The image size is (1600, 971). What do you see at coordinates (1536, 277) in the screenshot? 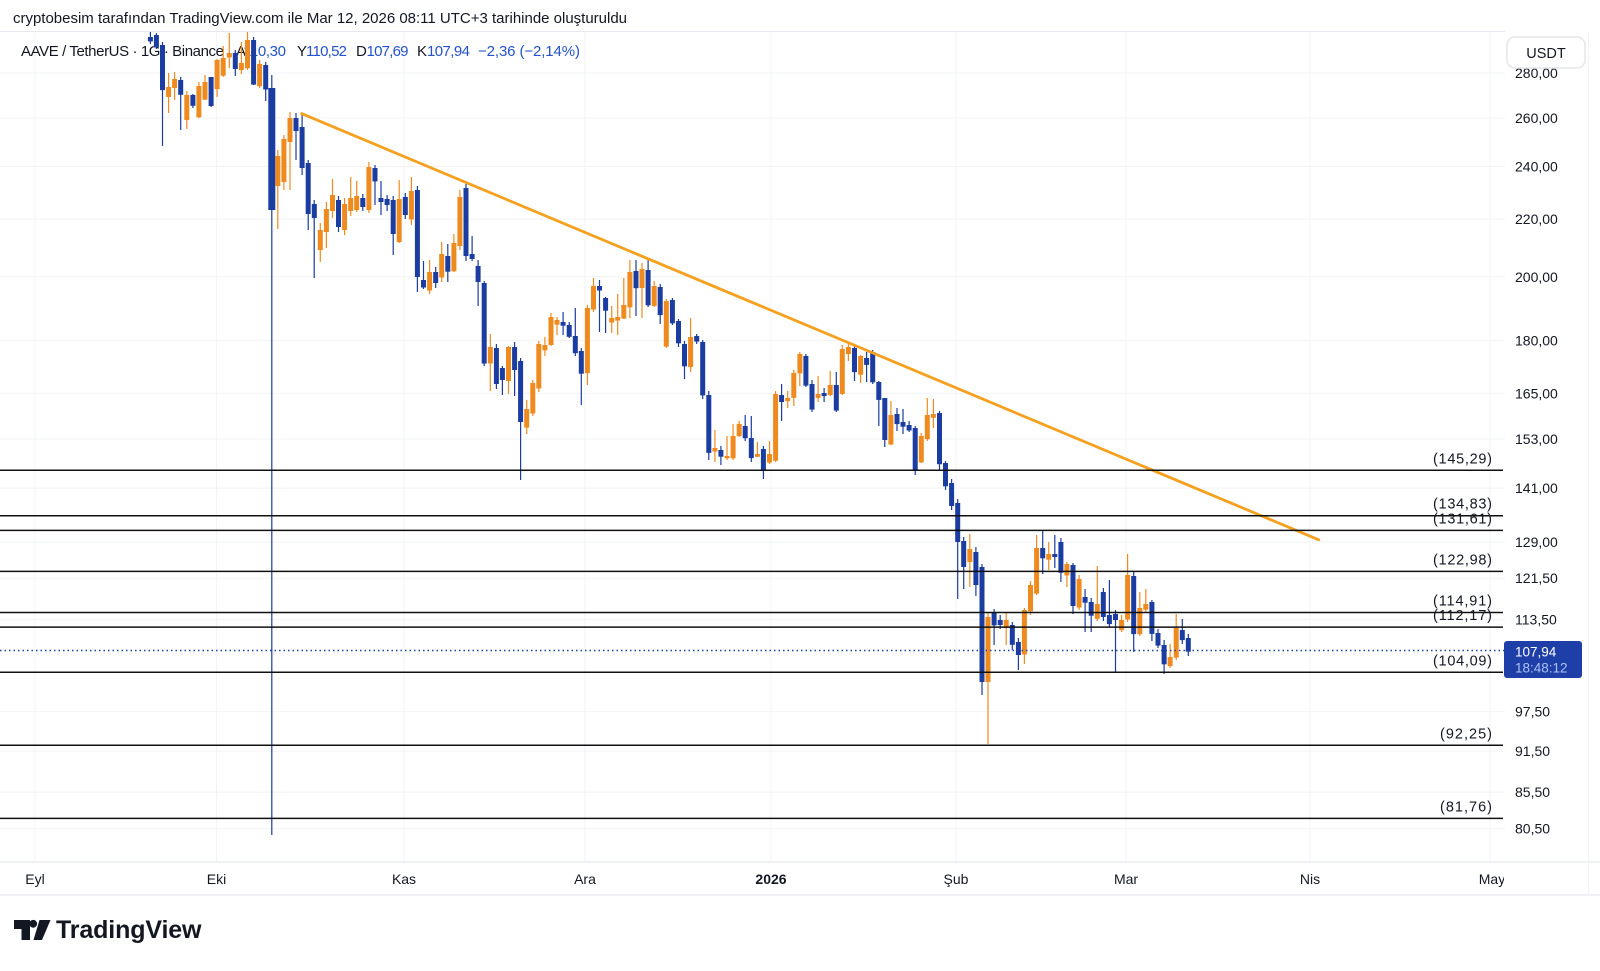
I see `svg-text: 200,00` at bounding box center [1536, 277].